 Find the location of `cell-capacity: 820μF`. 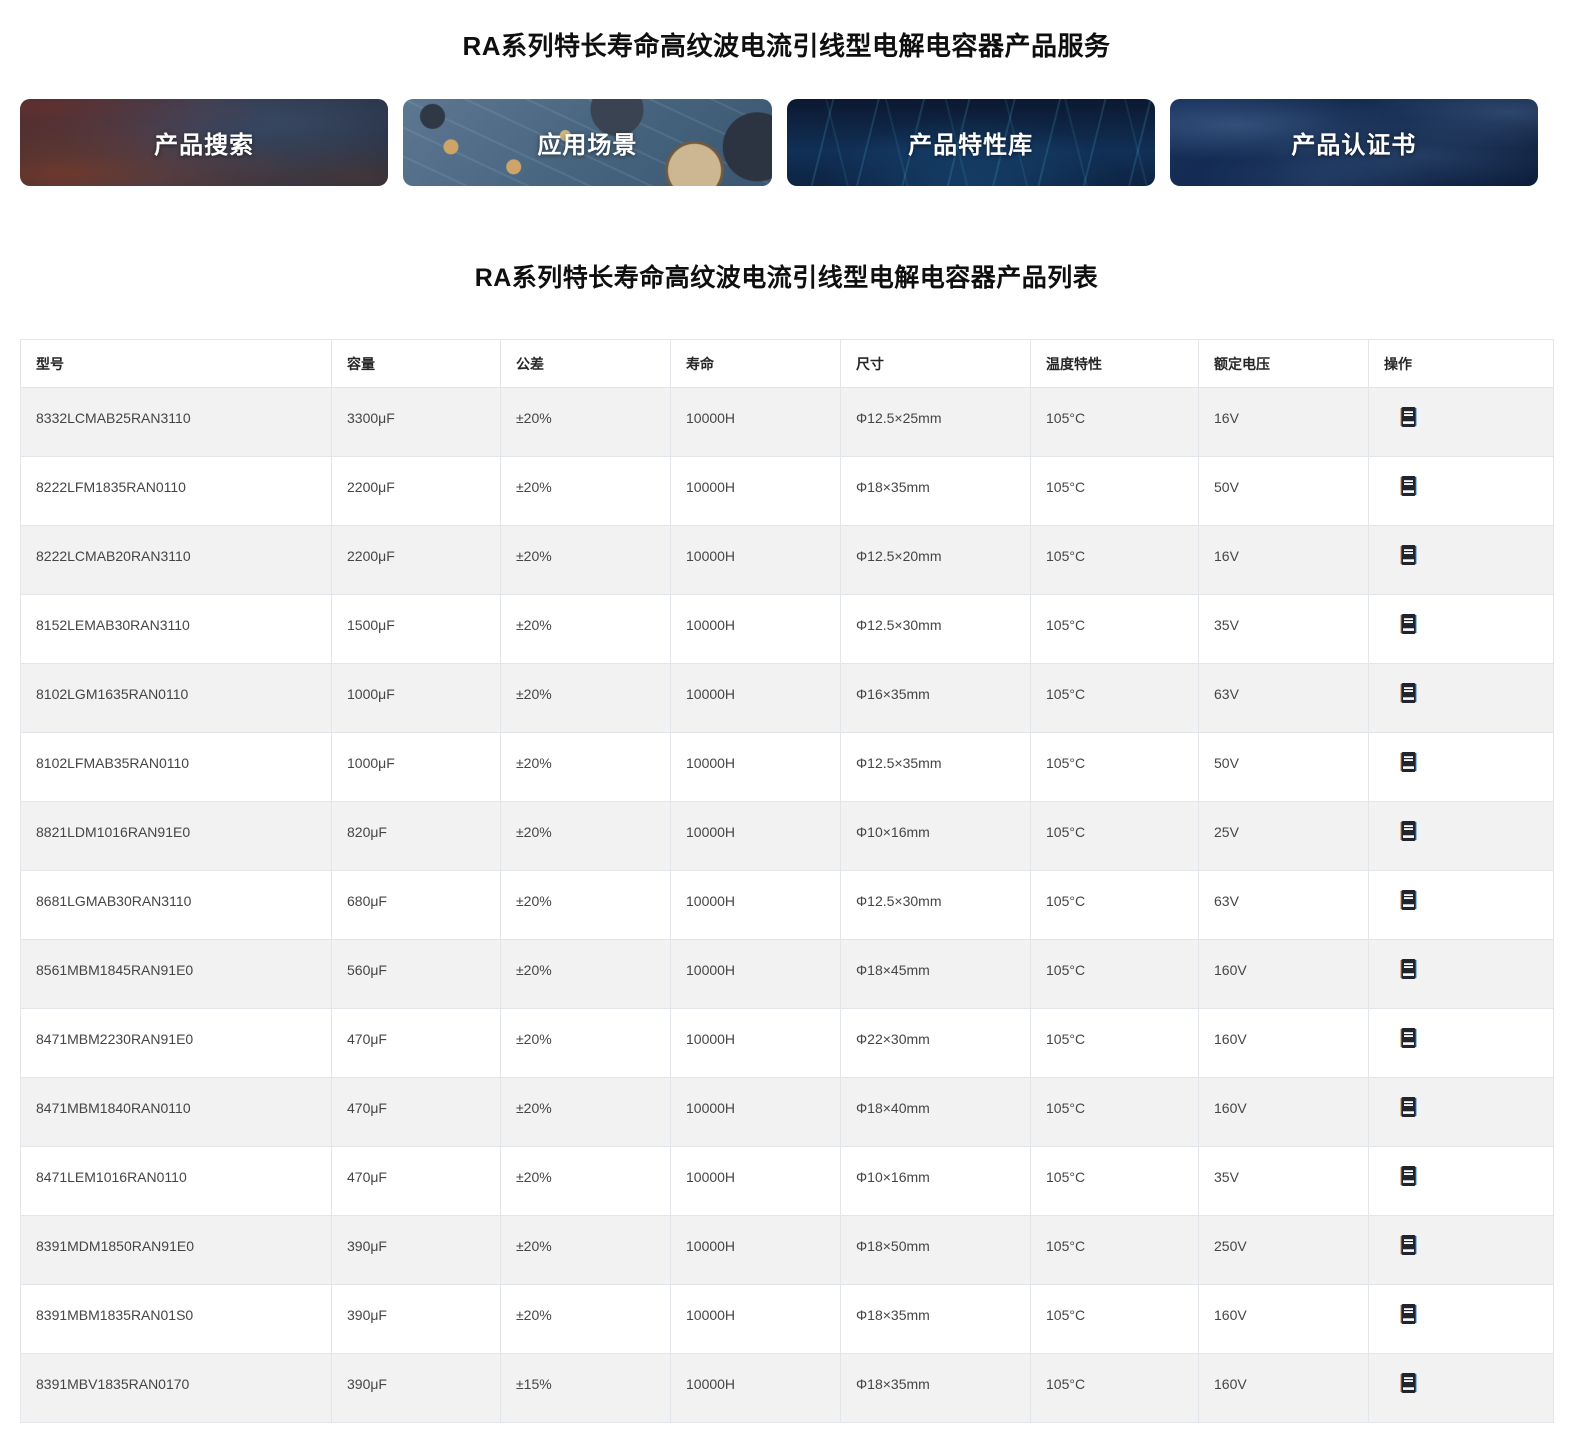

cell-capacity: 820μF is located at coordinates (416, 836).